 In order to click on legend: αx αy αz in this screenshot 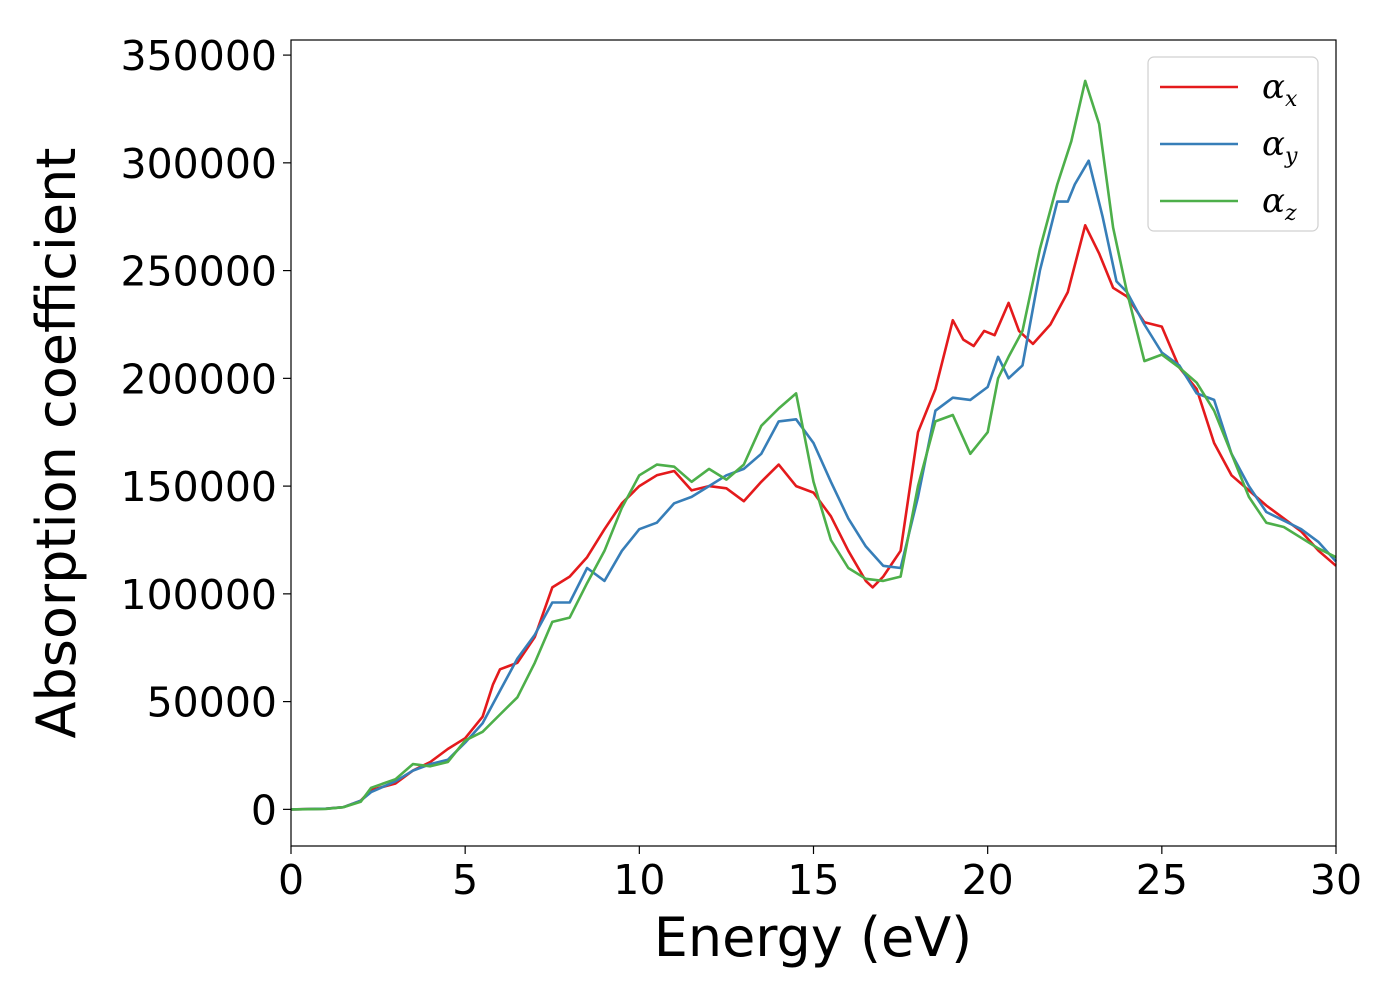, I will do `click(1233, 144)`.